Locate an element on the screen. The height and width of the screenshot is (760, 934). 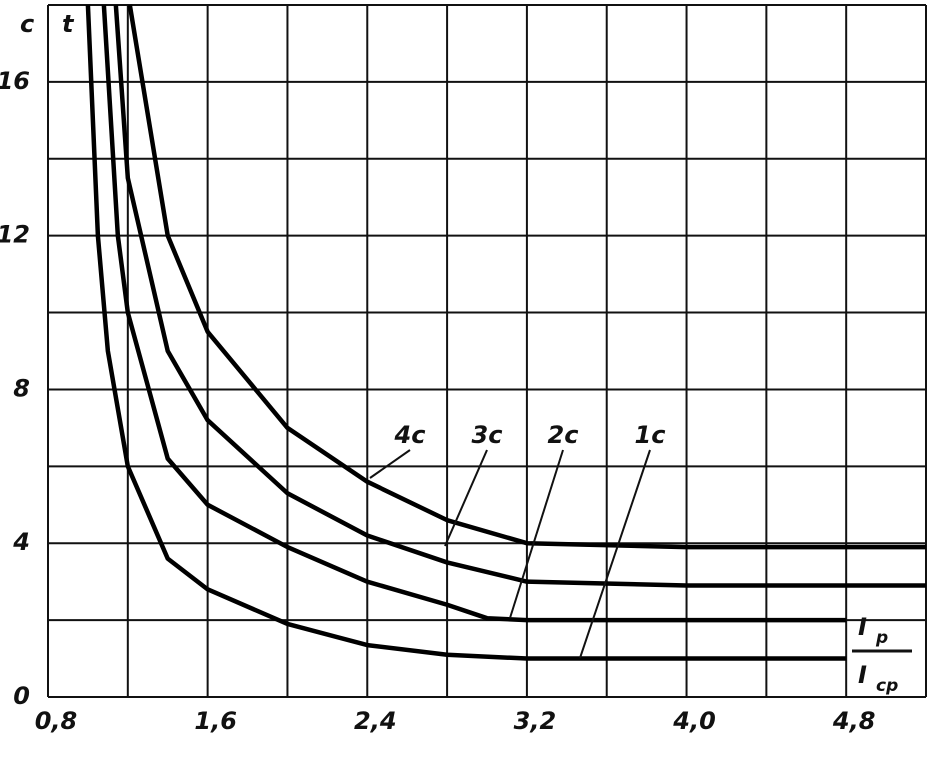
x-label-num: I is located at coordinates (862, 627).